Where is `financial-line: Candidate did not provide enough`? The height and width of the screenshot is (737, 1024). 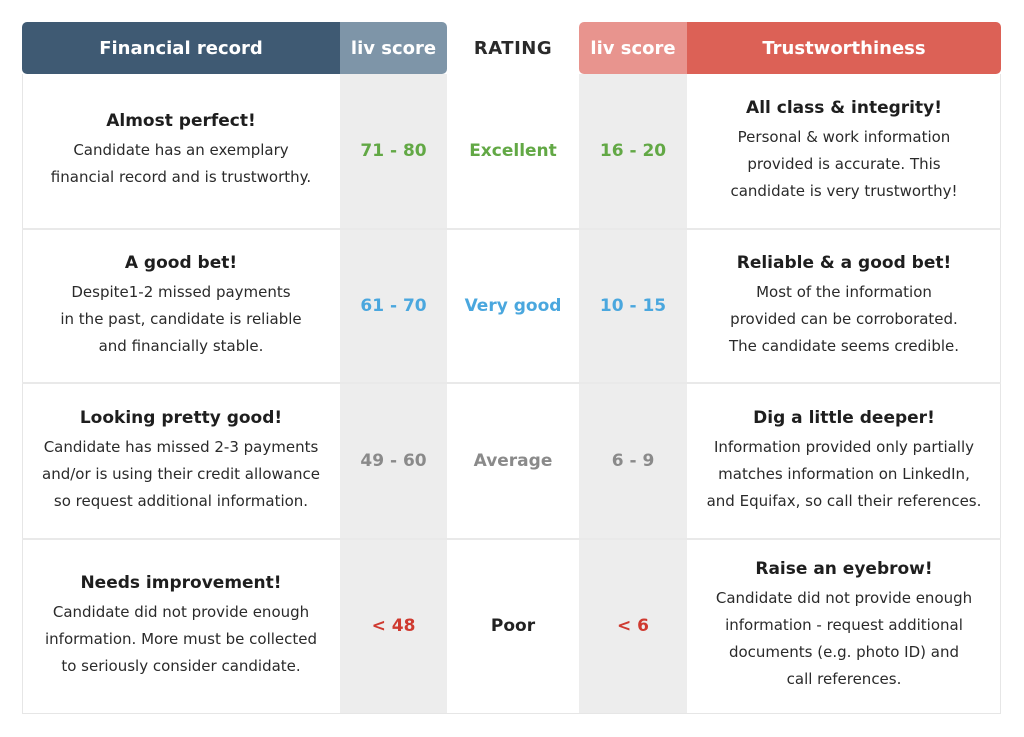 financial-line: Candidate did not provide enough is located at coordinates (181, 611).